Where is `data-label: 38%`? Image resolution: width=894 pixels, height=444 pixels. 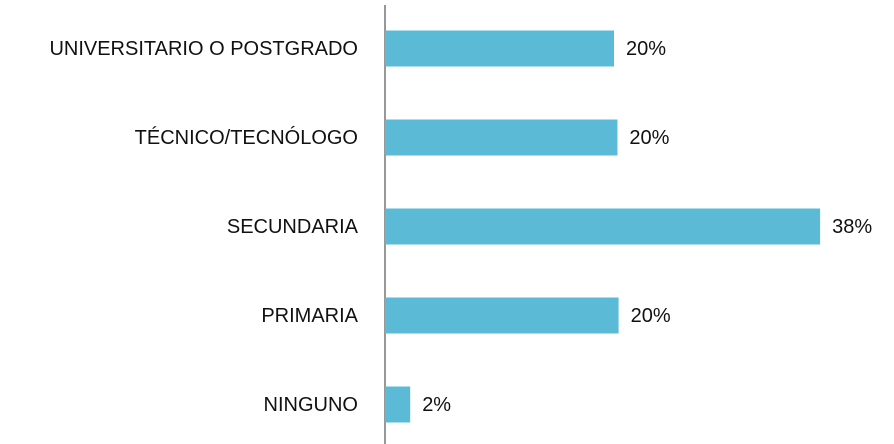
data-label: 38% is located at coordinates (852, 227).